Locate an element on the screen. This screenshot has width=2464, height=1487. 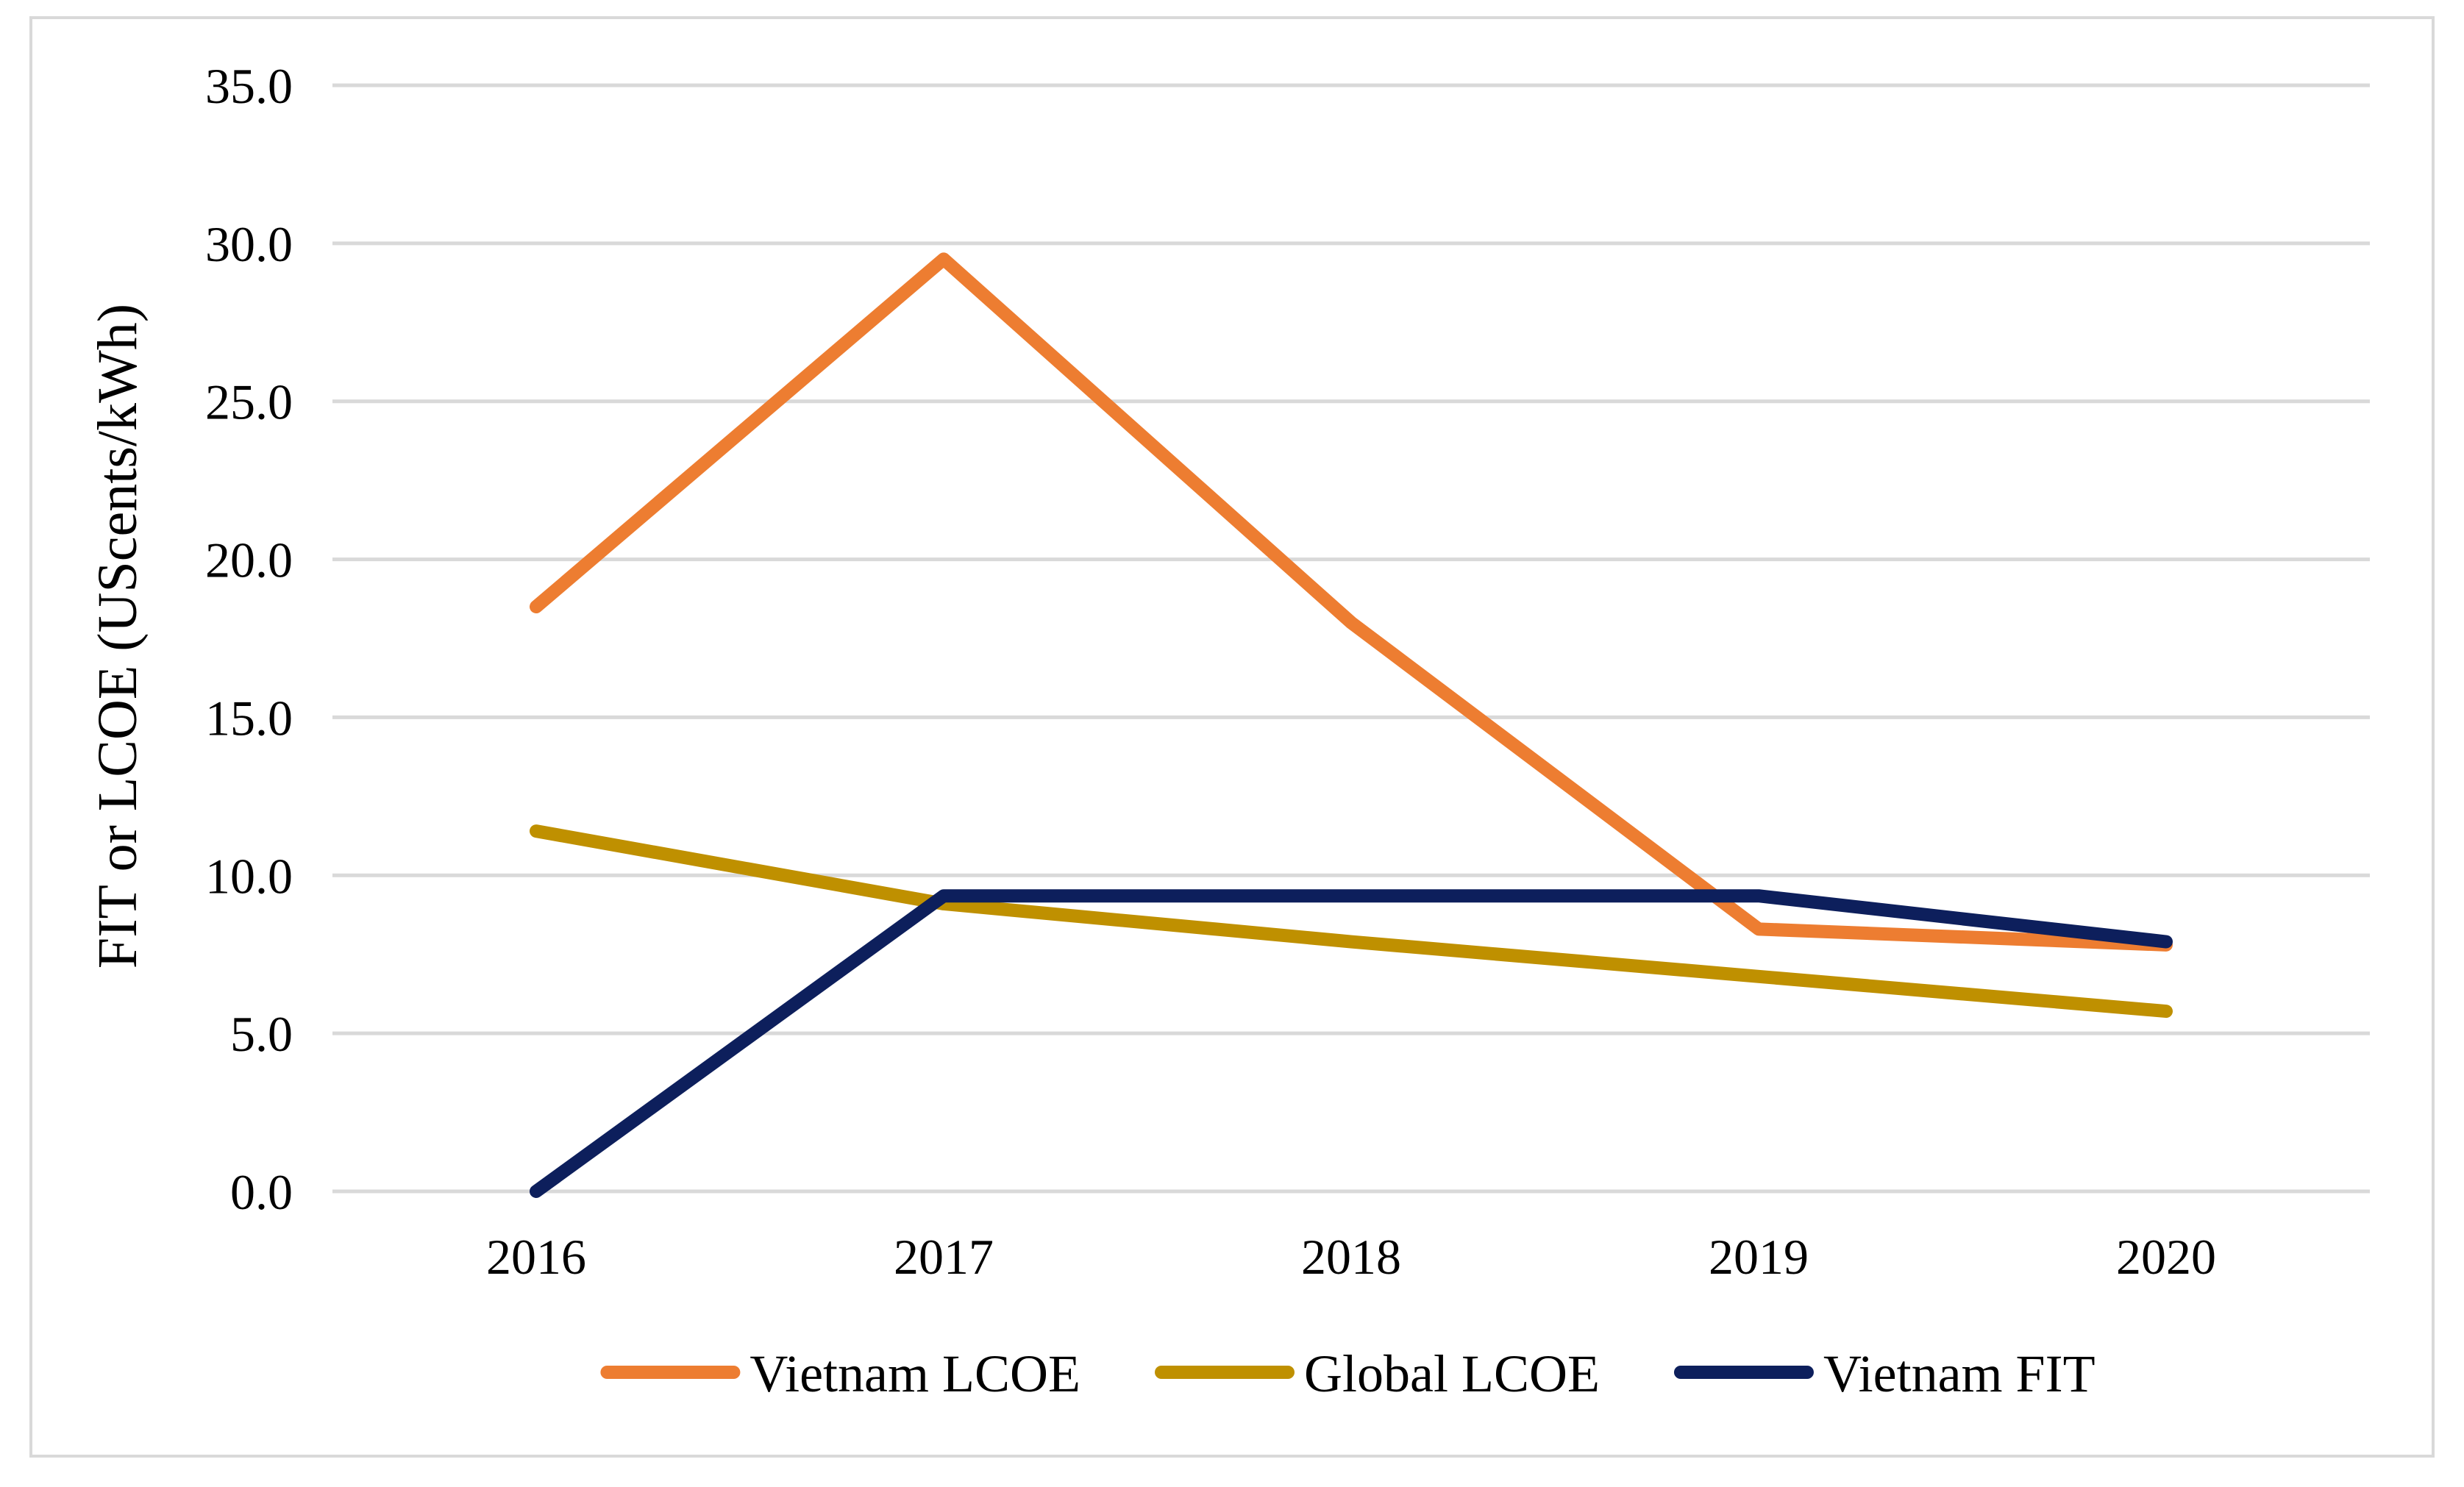
x-tick-label: 2018 is located at coordinates (1351, 1257).